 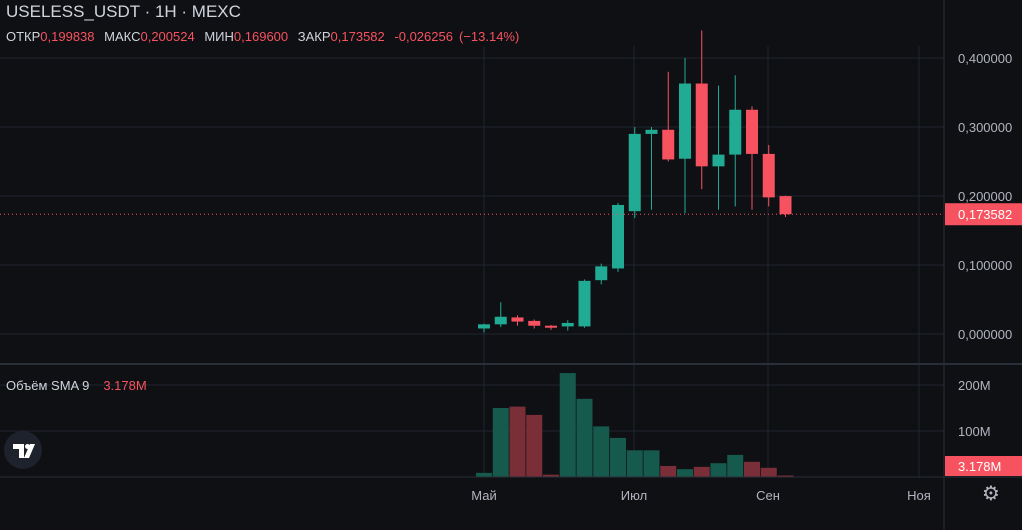 I want to click on price-tick-label: 0,200000, so click(x=985, y=196).